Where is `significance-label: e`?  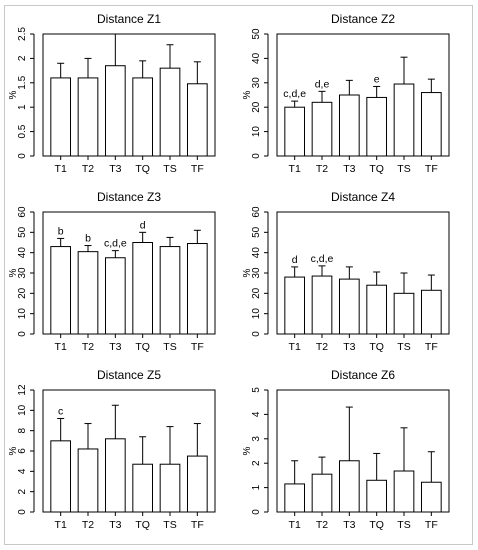 significance-label: e is located at coordinates (377, 79).